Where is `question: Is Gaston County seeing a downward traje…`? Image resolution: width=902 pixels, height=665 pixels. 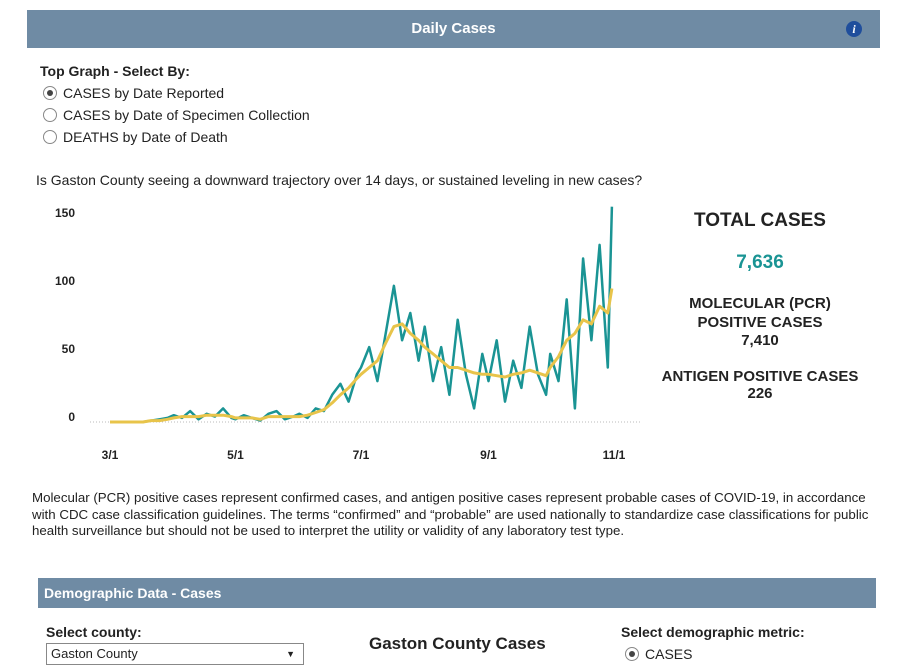
question: Is Gaston County seeing a downward traje… is located at coordinates (339, 180).